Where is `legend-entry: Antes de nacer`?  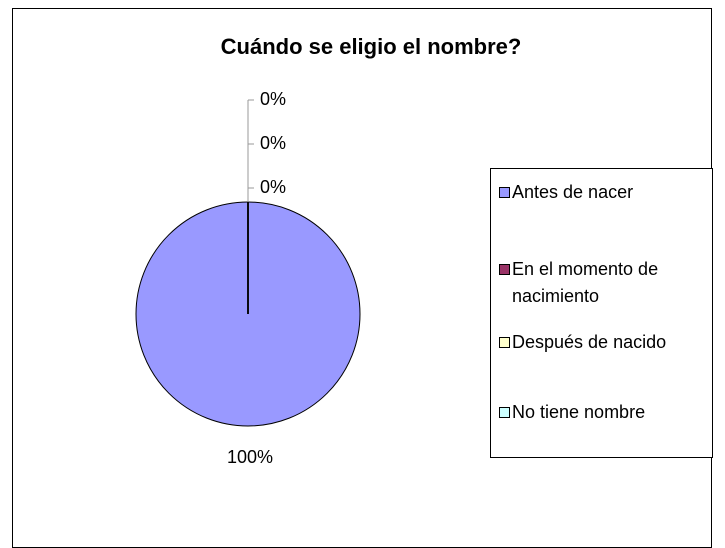 legend-entry: Antes de nacer is located at coordinates (610, 192).